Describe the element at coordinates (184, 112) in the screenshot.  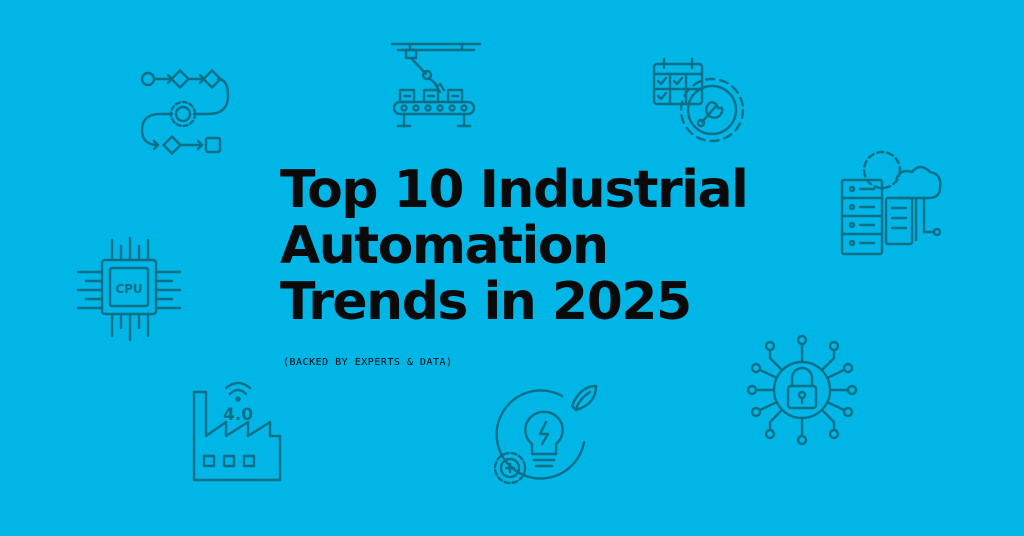
I see `workflow-gear-icon` at that location.